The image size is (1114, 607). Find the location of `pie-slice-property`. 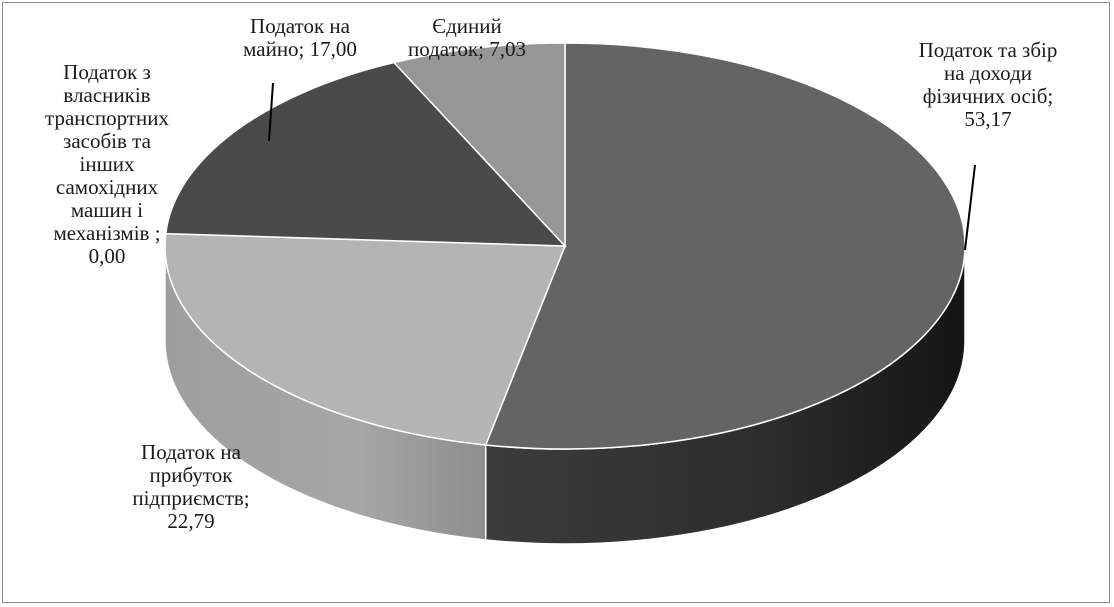

pie-slice-property is located at coordinates (365, 154).